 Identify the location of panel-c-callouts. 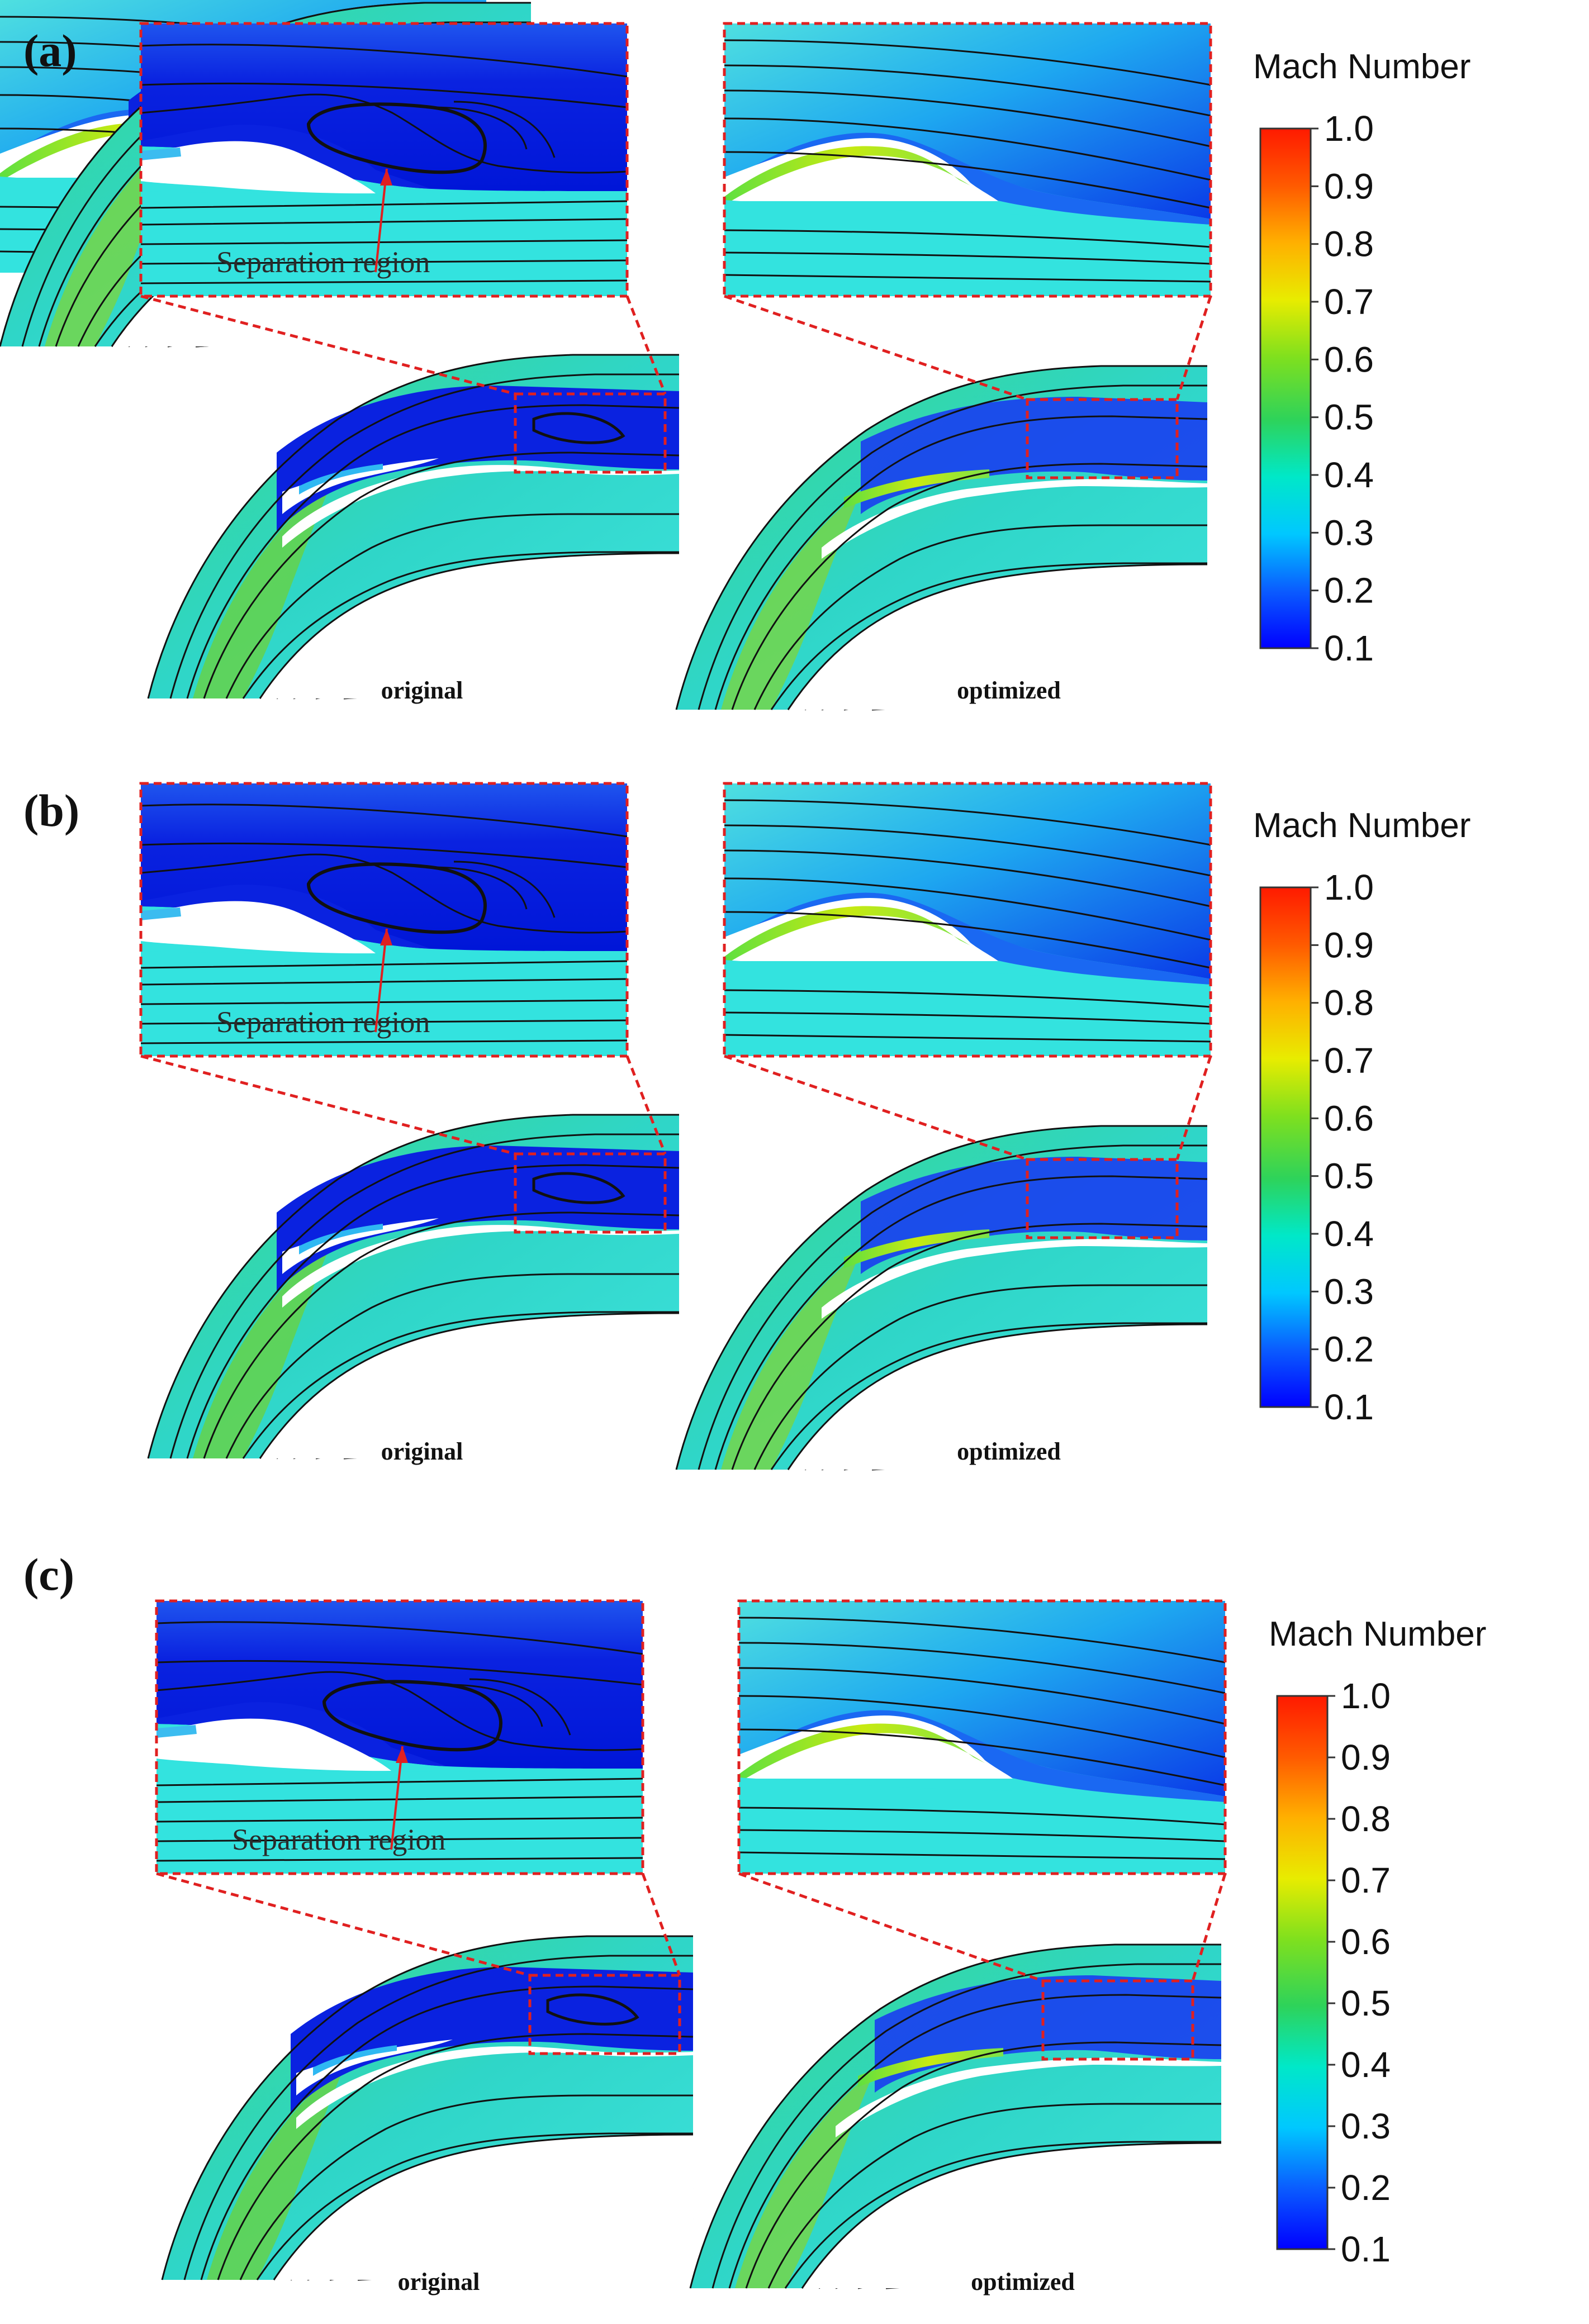
(692, 1966).